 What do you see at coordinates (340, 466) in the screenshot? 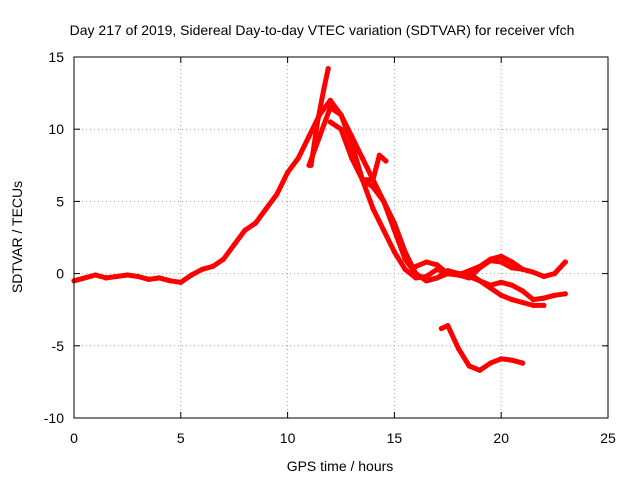
I see `x-axis-label: GPS time / hours` at bounding box center [340, 466].